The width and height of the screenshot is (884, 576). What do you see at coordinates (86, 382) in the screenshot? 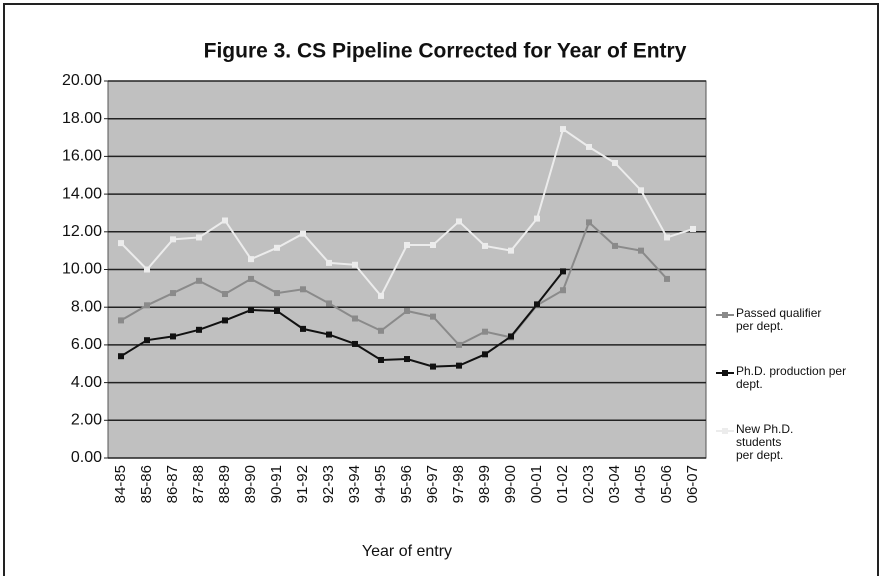
I see `y-tick-label: 4.00` at bounding box center [86, 382].